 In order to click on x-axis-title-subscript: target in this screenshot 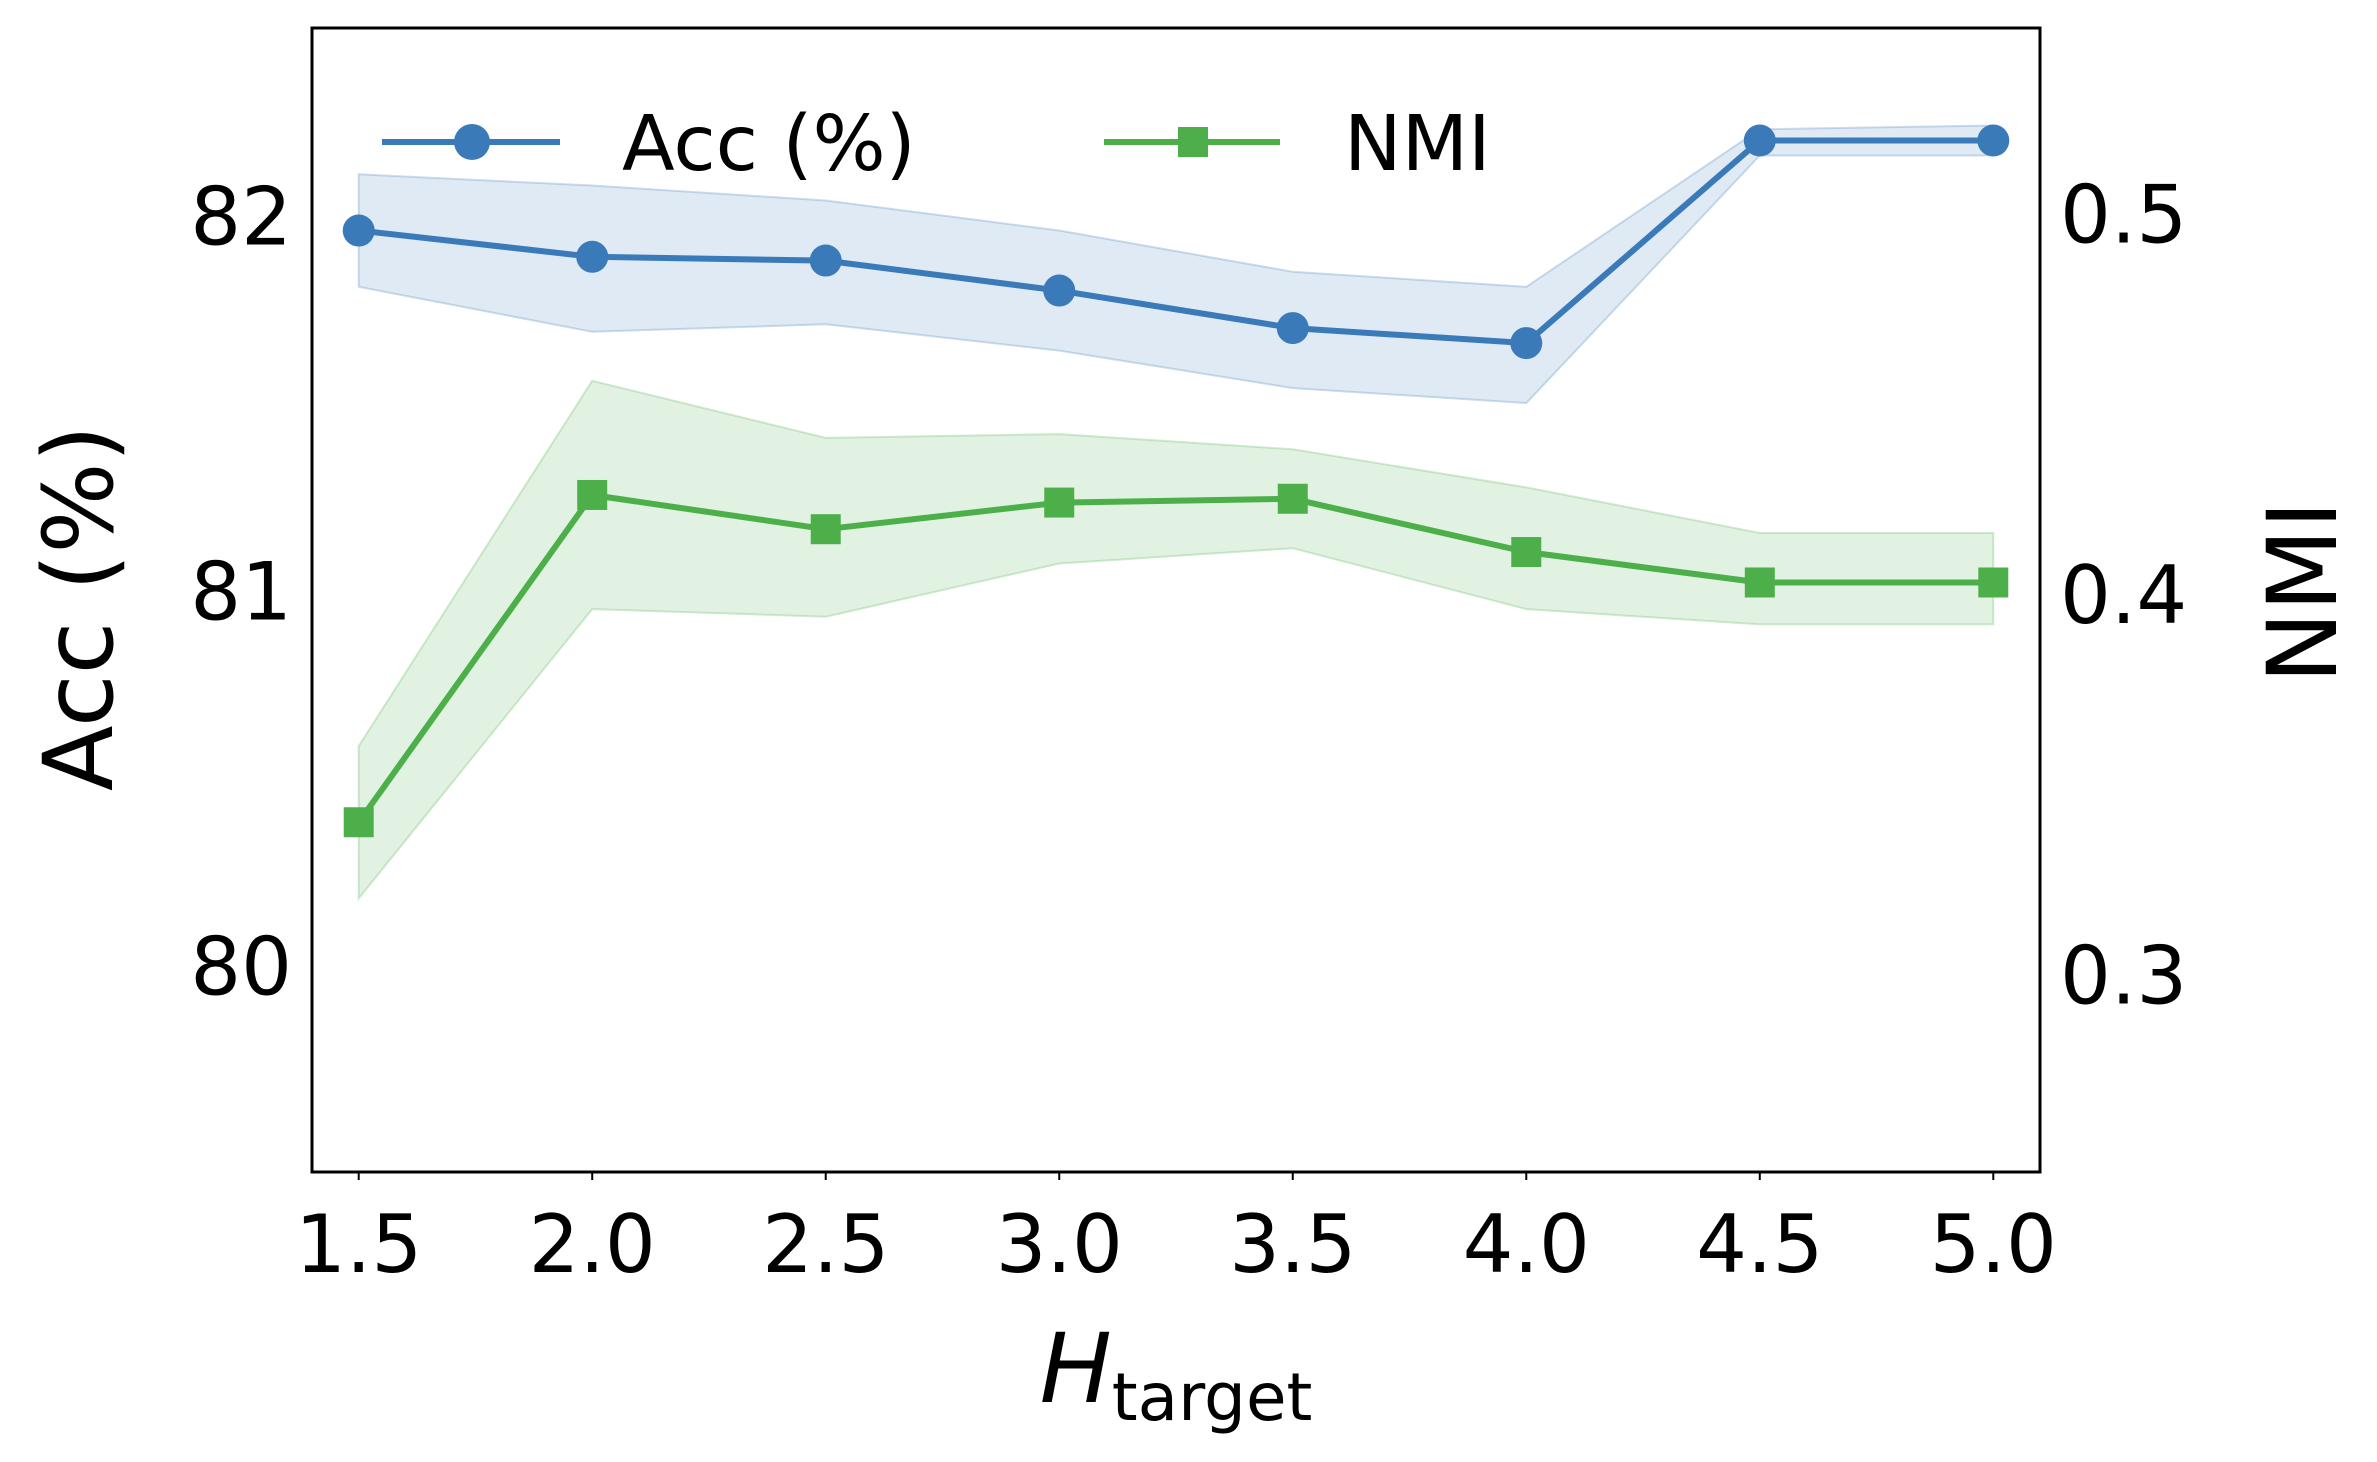, I will do `click(1212, 1397)`.